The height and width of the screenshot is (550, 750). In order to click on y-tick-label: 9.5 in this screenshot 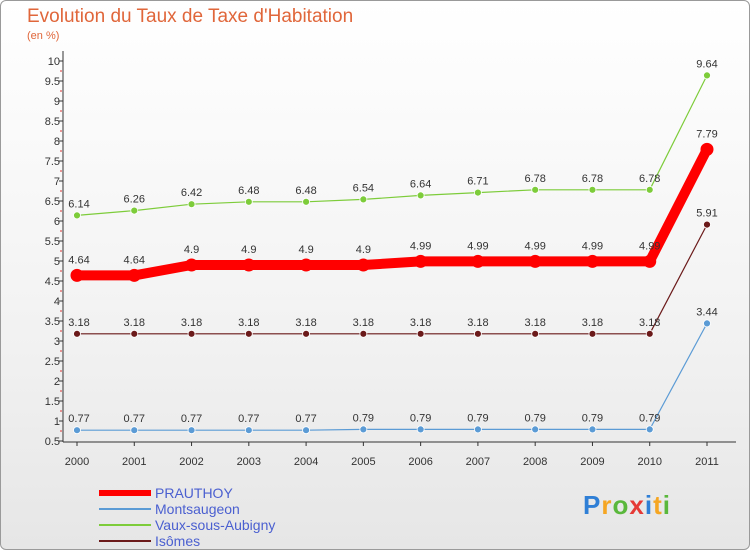, I will do `click(52, 82)`.